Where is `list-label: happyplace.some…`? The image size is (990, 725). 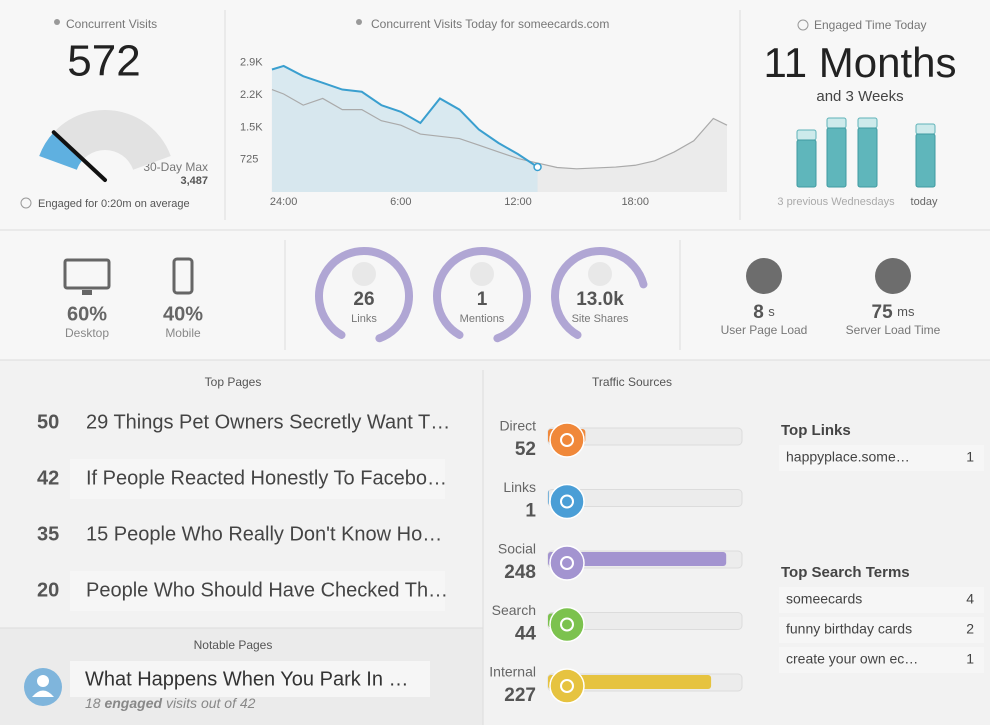
list-label: happyplace.some… is located at coordinates (848, 457).